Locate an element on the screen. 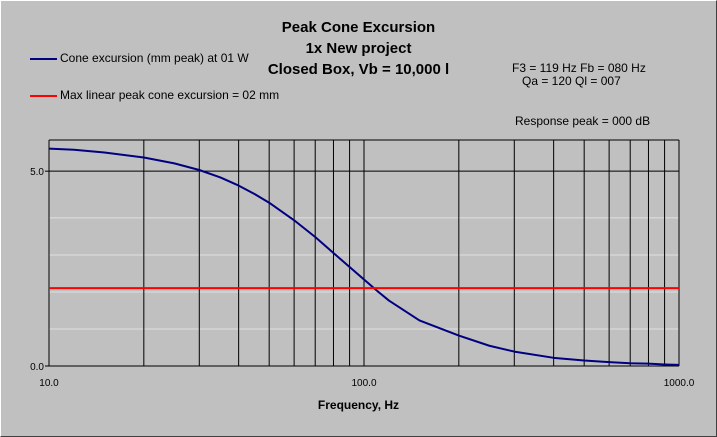 Image resolution: width=717 pixels, height=437 pixels. legend-label-max-linear: Max linear peak cone excursion = 02 mm is located at coordinates (170, 95).